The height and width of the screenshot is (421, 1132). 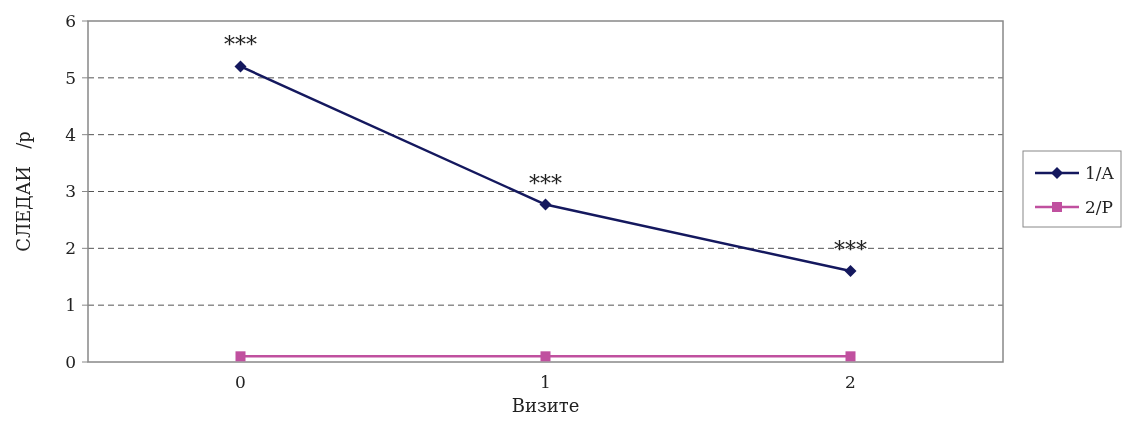 What do you see at coordinates (850, 382) in the screenshot?
I see `x-tick-label: 2` at bounding box center [850, 382].